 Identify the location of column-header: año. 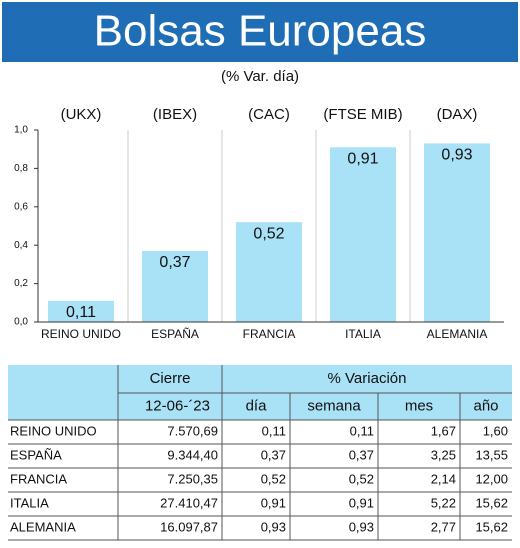
(485, 405).